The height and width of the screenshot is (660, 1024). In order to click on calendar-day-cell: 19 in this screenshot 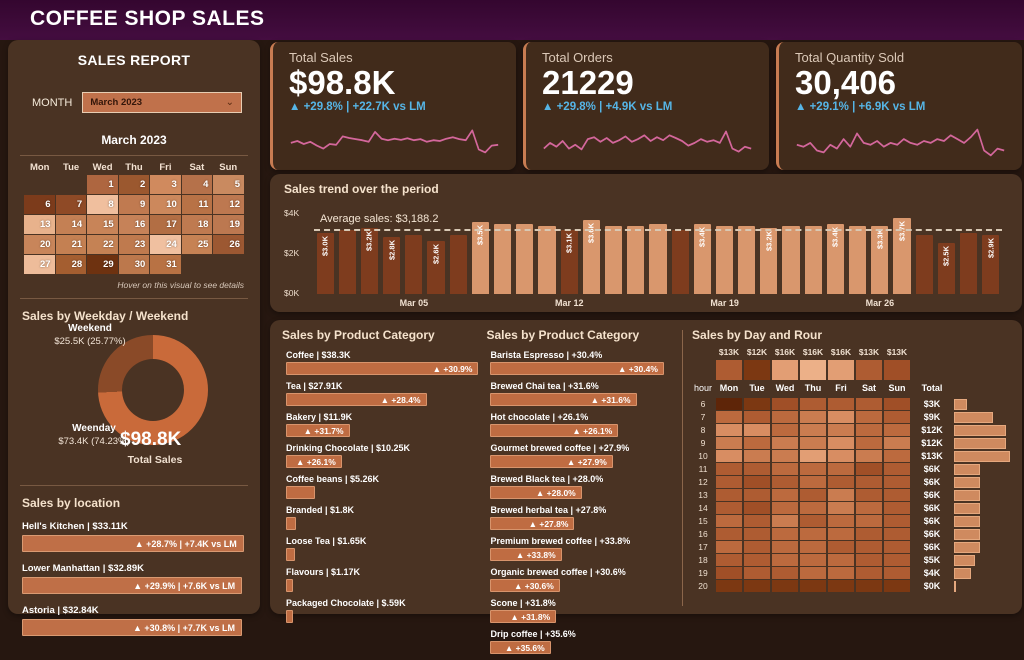, I will do `click(228, 224)`.